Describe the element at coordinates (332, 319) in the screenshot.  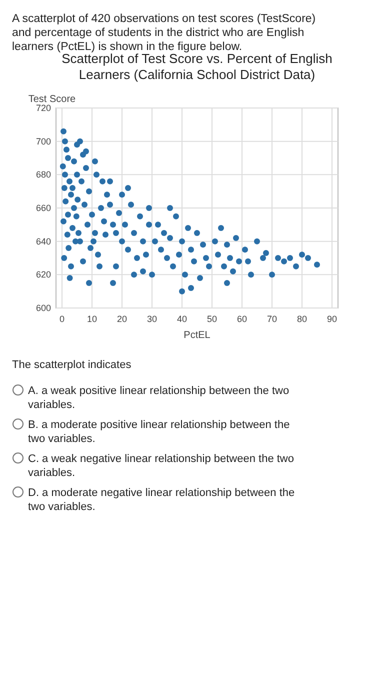
I see `x-tick-label: 90` at that location.